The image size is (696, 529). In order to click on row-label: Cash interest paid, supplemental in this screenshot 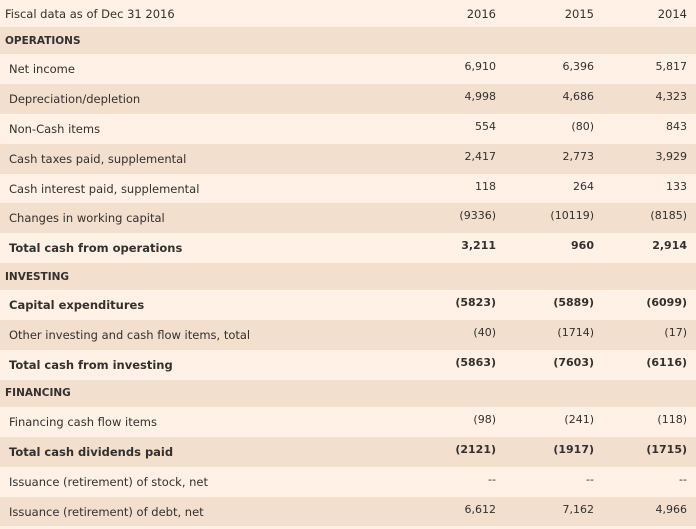, I will do `click(104, 188)`.